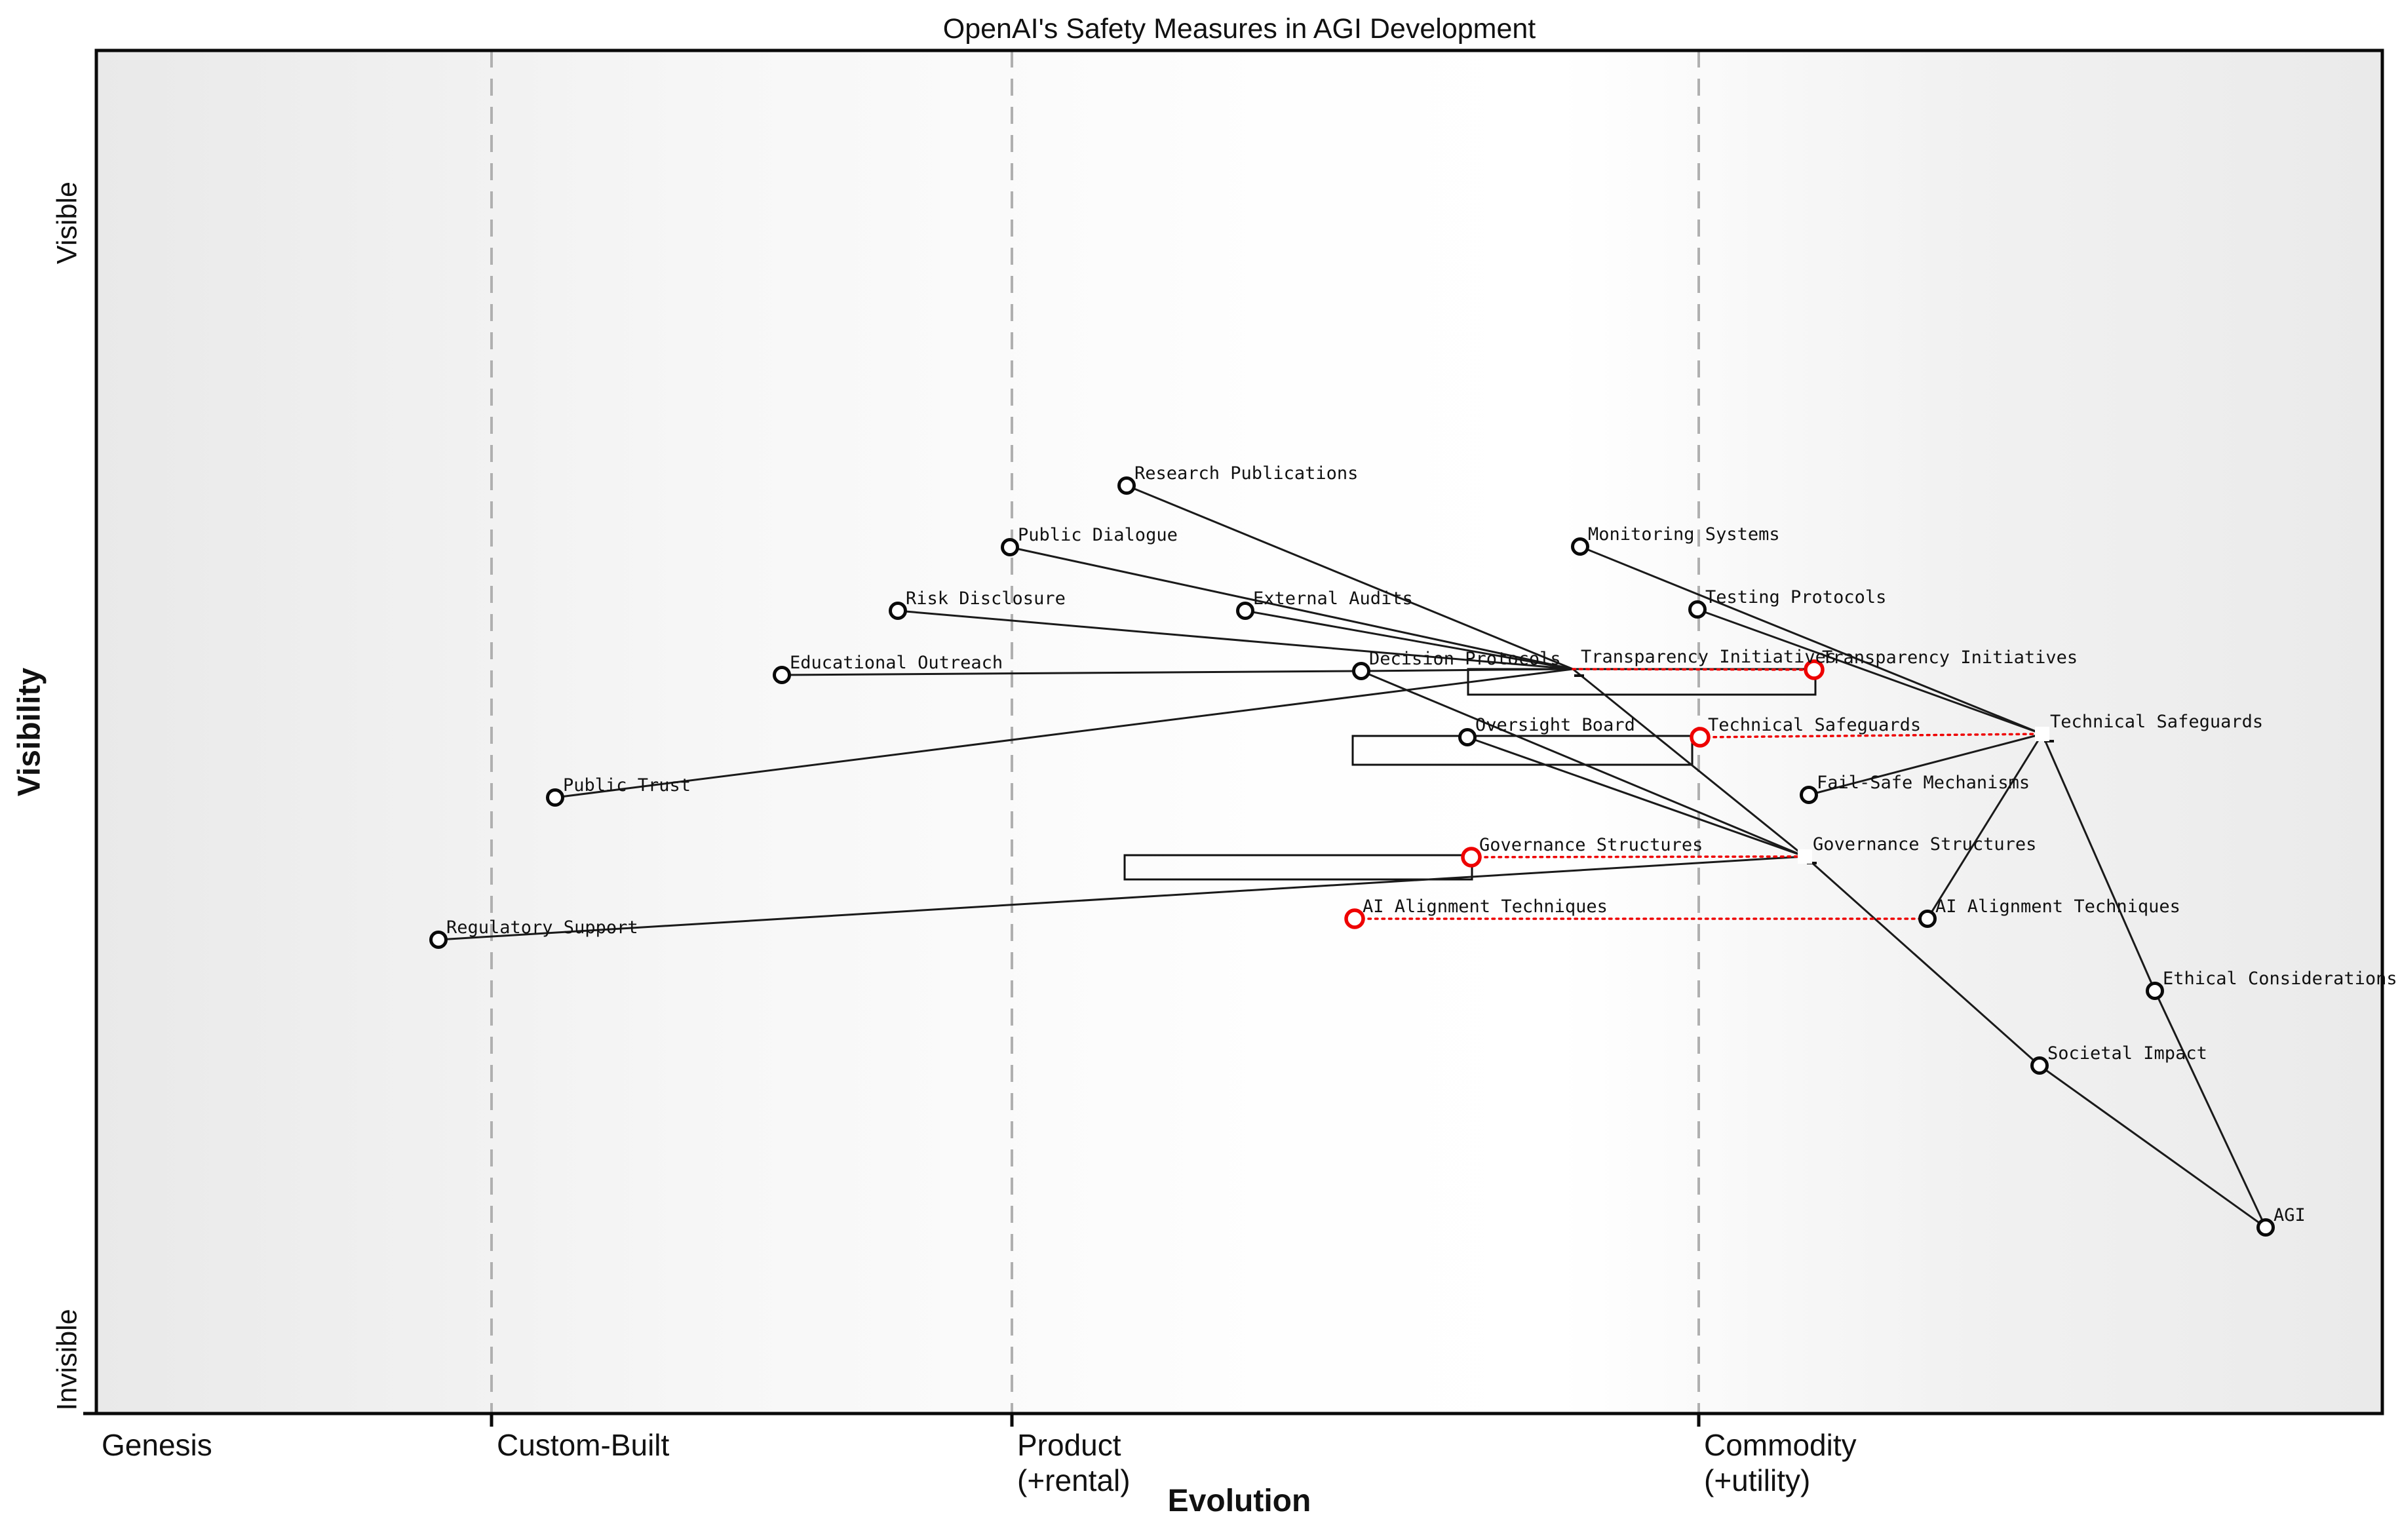  I want to click on label-research_publications: Research Publications, so click(1246, 473).